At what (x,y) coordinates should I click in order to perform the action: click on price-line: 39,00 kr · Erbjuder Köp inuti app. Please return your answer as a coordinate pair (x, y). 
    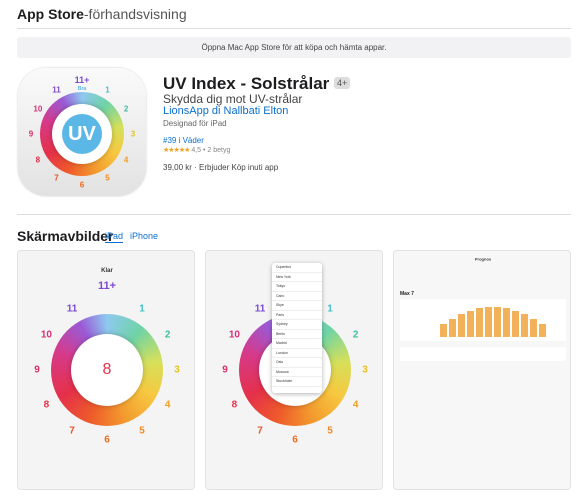
    Looking at the image, I should click on (221, 167).